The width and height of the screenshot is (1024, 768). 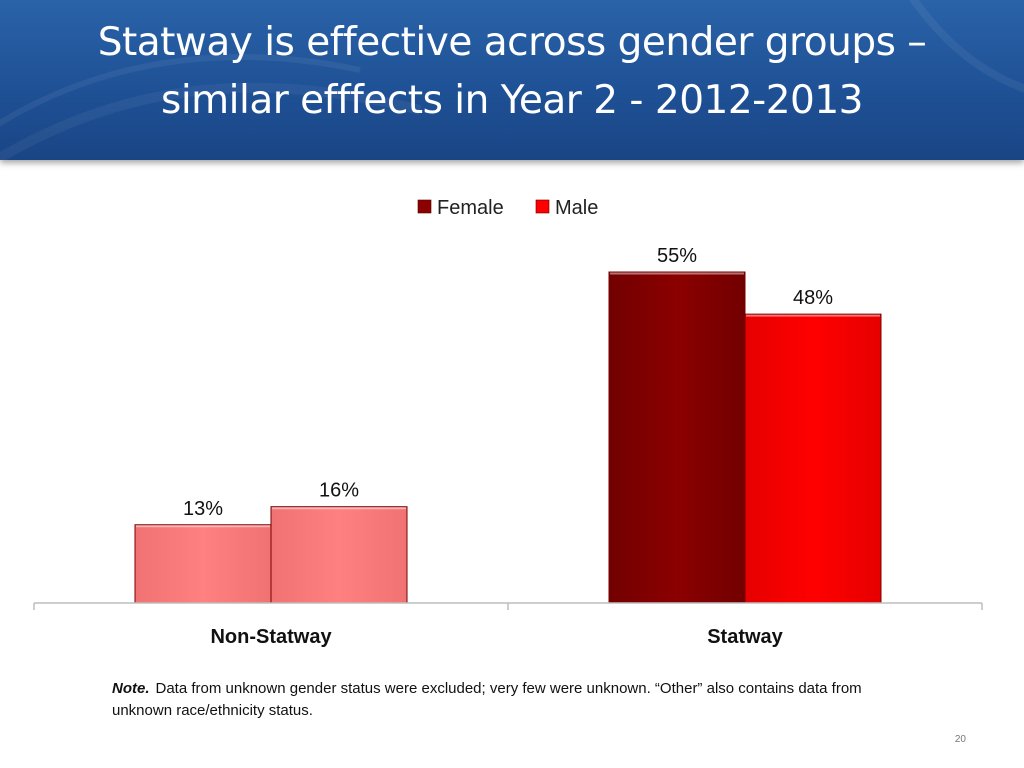 I want to click on category-label-non-statway: Non-Statway, so click(x=271, y=637).